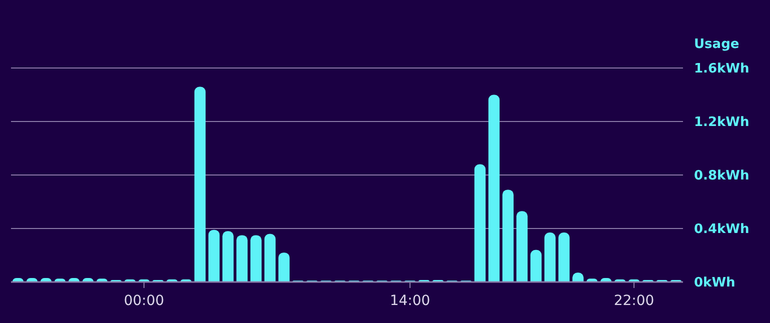  Describe the element at coordinates (715, 283) in the screenshot. I see `y-tick-label: 0kWh` at that location.